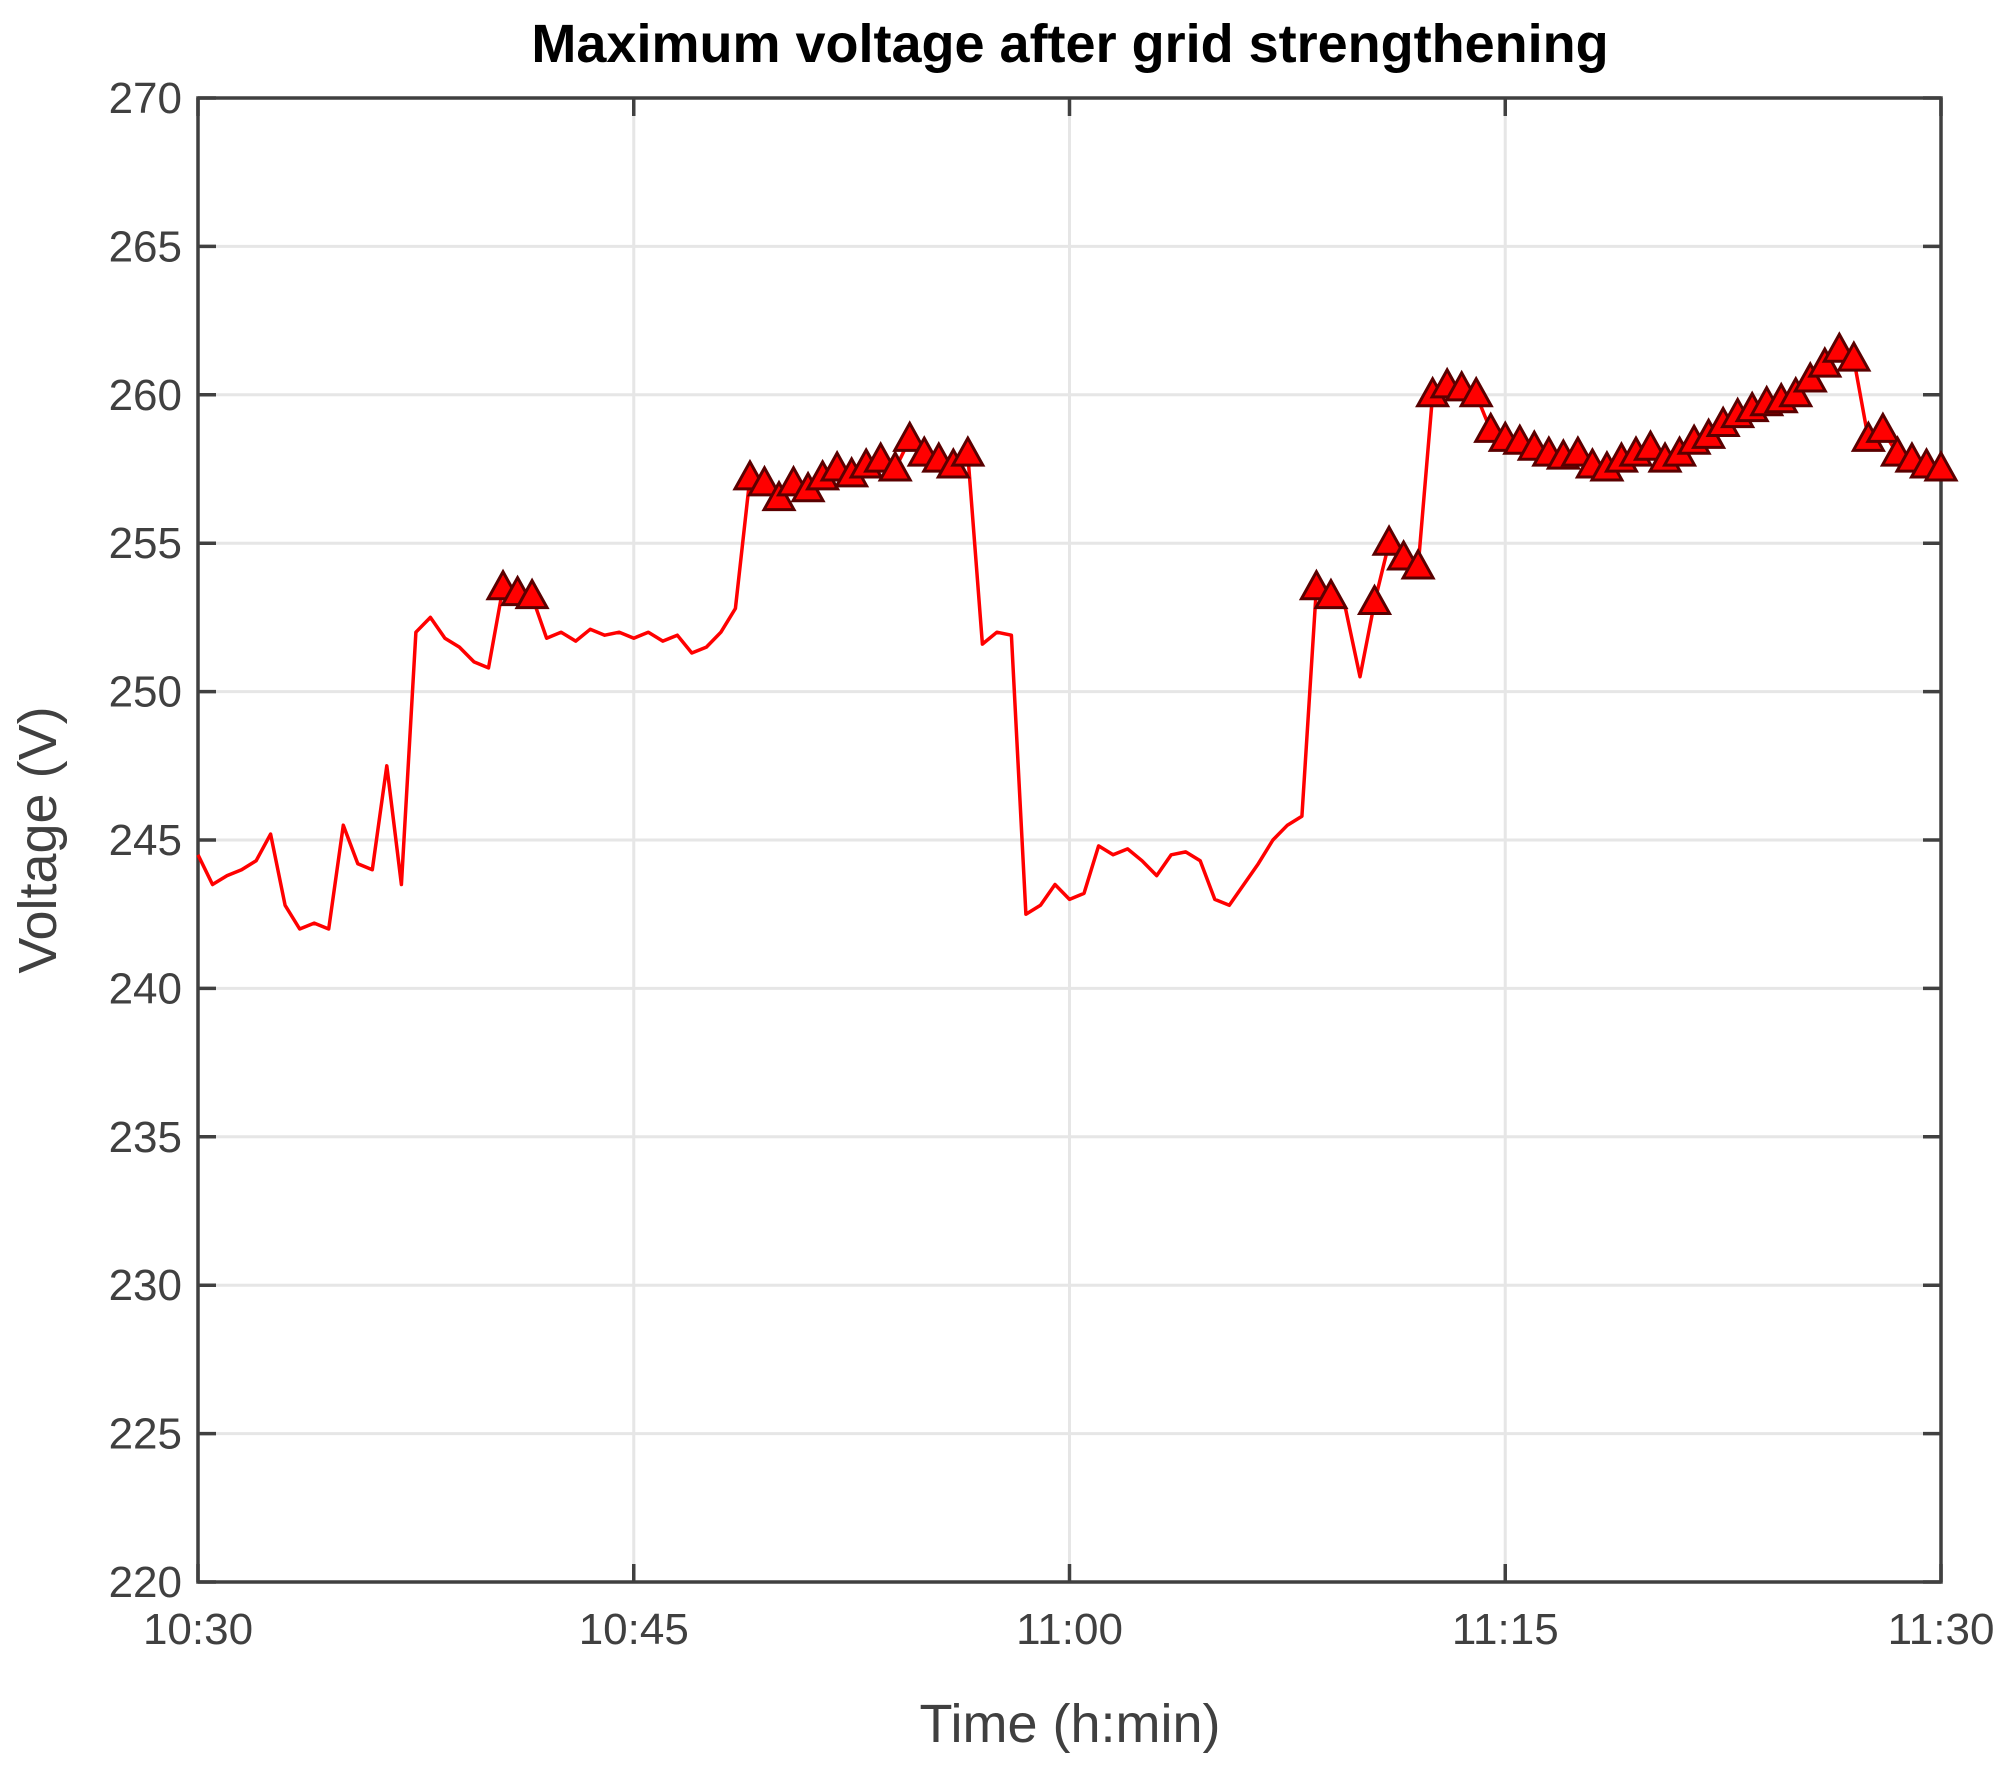 Image resolution: width=2016 pixels, height=1768 pixels. I want to click on y-tick-label: 245, so click(145, 840).